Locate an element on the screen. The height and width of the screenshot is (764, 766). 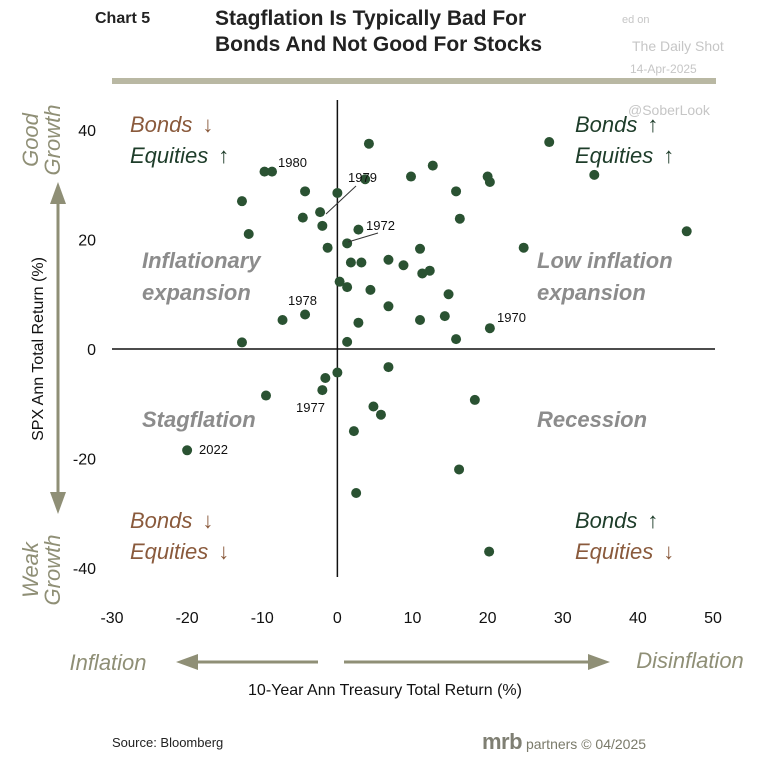
inflation-arrow-icon is located at coordinates (187, 662).